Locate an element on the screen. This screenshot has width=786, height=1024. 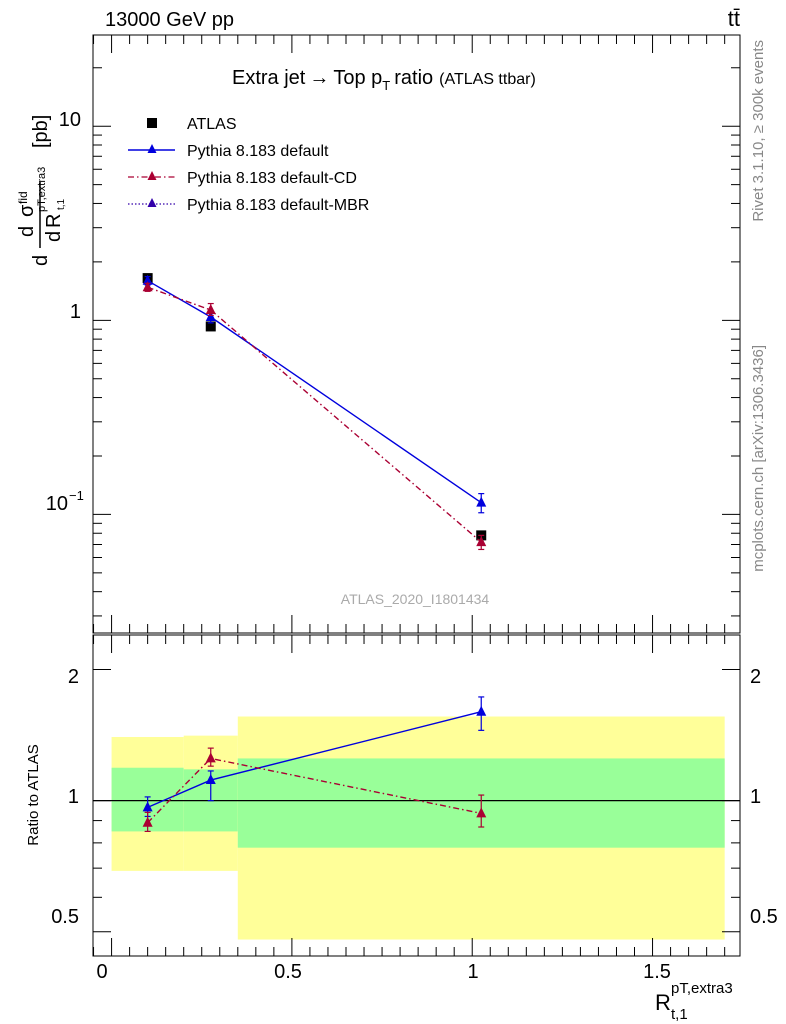
title-suffix: (ATLAS ttbar) is located at coordinates (487, 79).